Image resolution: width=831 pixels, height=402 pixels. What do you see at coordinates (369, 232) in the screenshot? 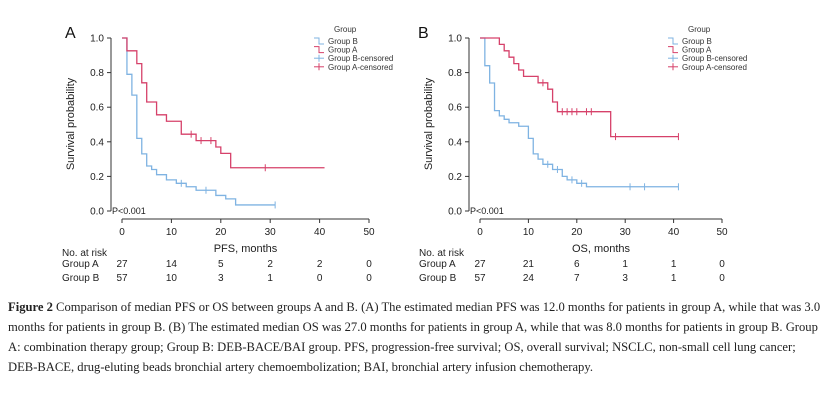
I see `panel-a-x-tick-label: 50` at bounding box center [369, 232].